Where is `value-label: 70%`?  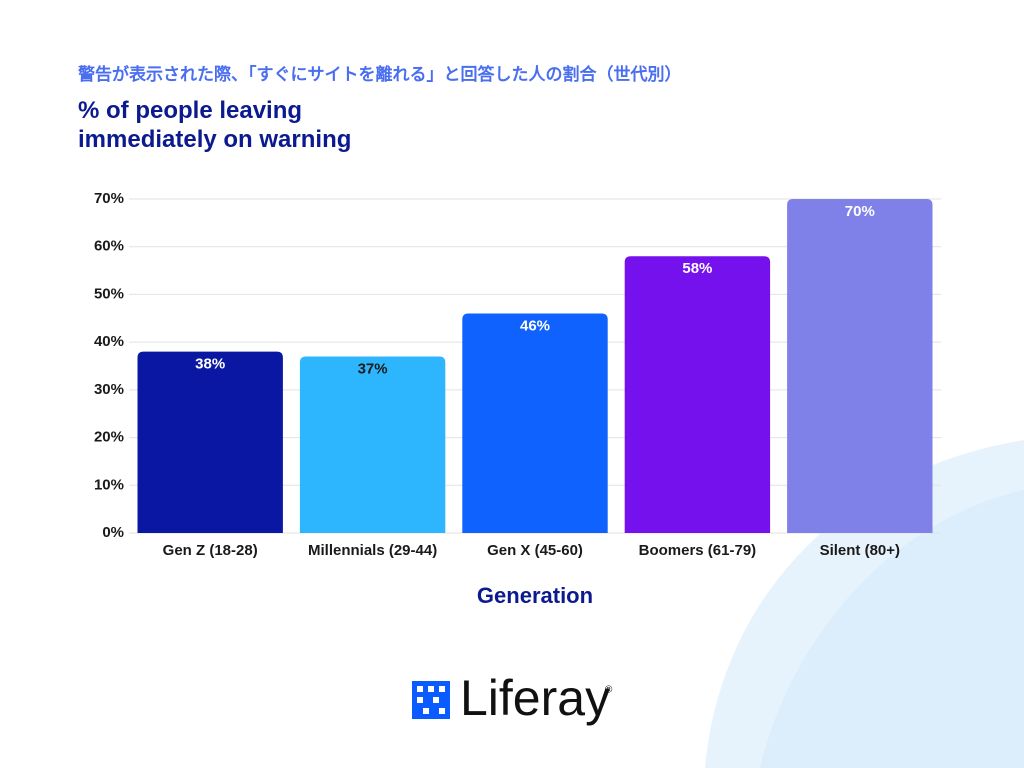
value-label: 70% is located at coordinates (860, 211).